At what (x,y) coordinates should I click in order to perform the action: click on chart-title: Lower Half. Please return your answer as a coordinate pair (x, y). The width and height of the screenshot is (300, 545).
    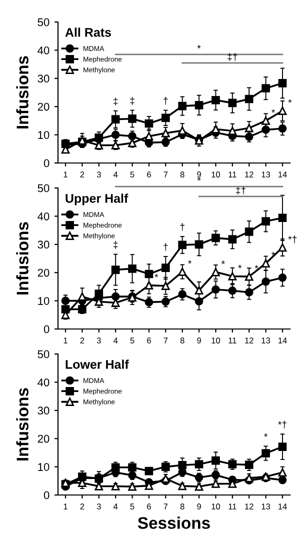
    Looking at the image, I should click on (97, 364).